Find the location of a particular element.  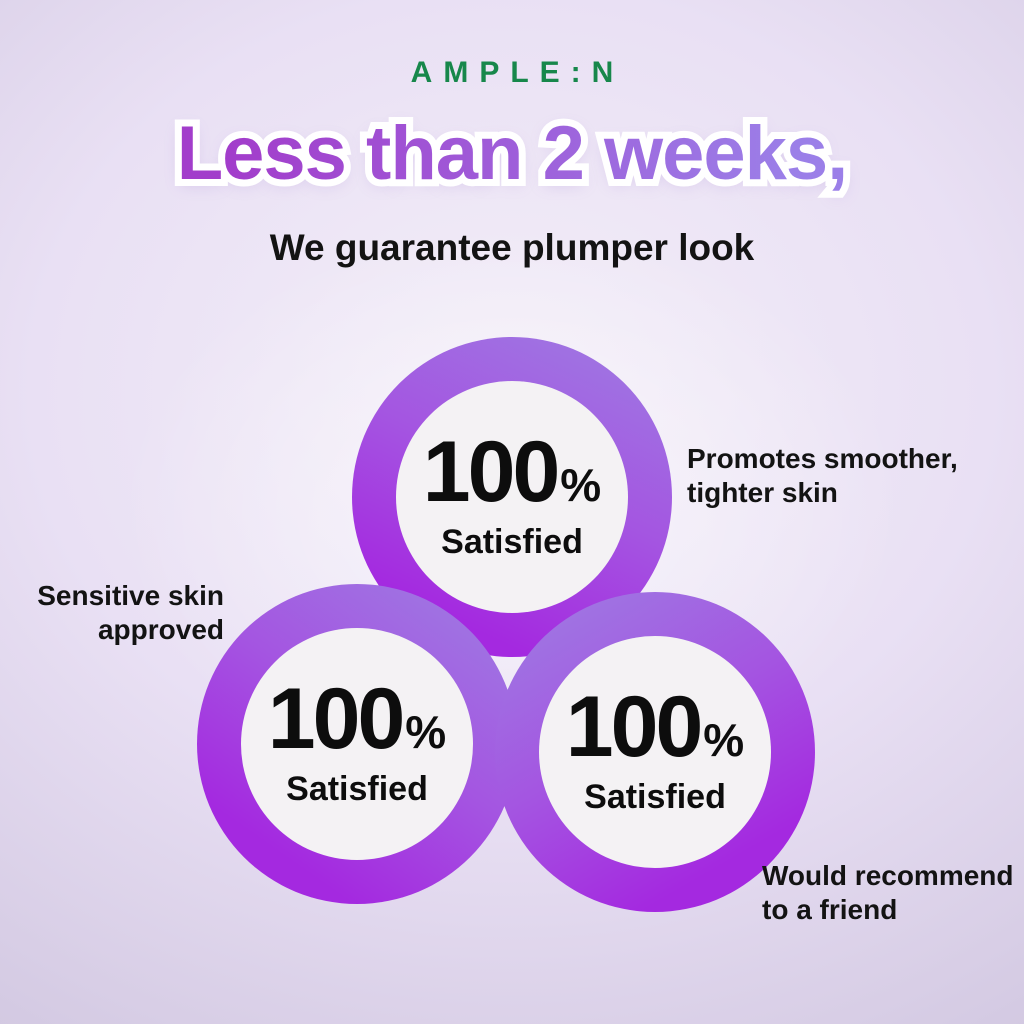

headline: Less than 2 weeks, Less than 2 weeks, is located at coordinates (512, 154).